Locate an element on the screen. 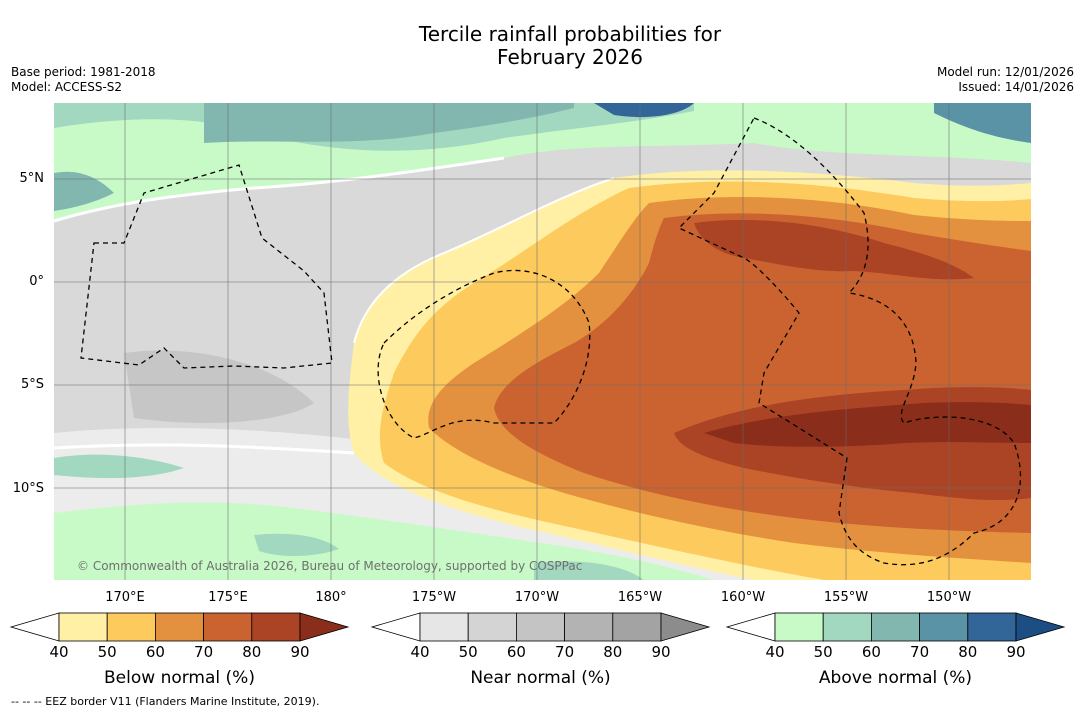 The image size is (1085, 713). colorbar-0-tick-label: 60 is located at coordinates (155, 652).